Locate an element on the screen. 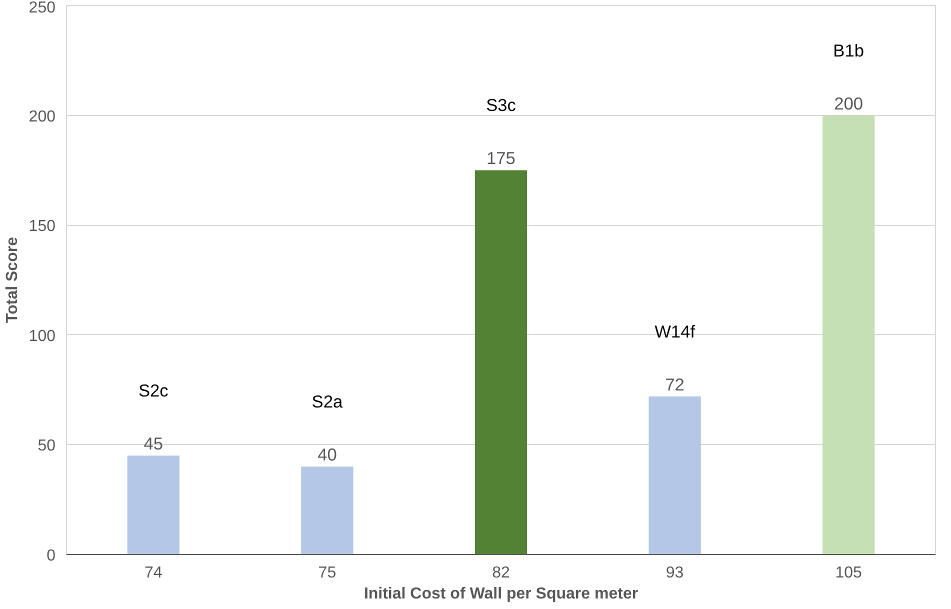 The image size is (951, 609). y-tick-label: 150 is located at coordinates (42, 227).